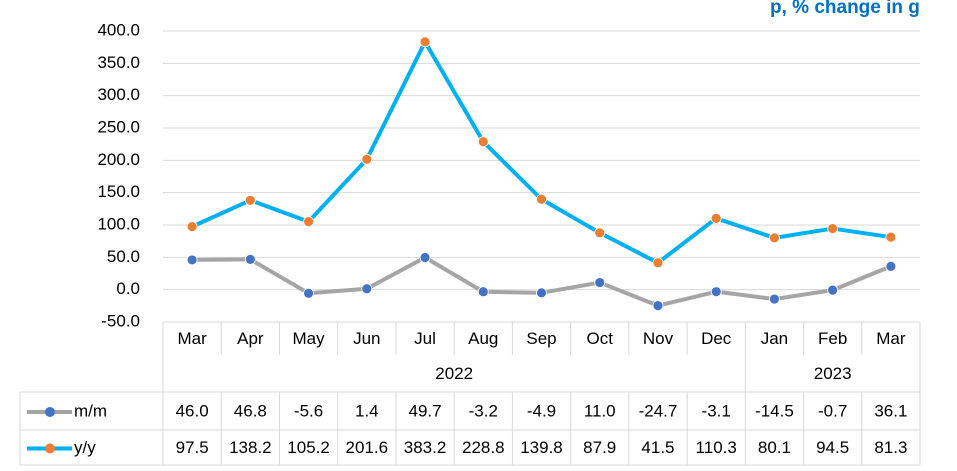  What do you see at coordinates (716, 447) in the screenshot?
I see `data-label: 110.3` at bounding box center [716, 447].